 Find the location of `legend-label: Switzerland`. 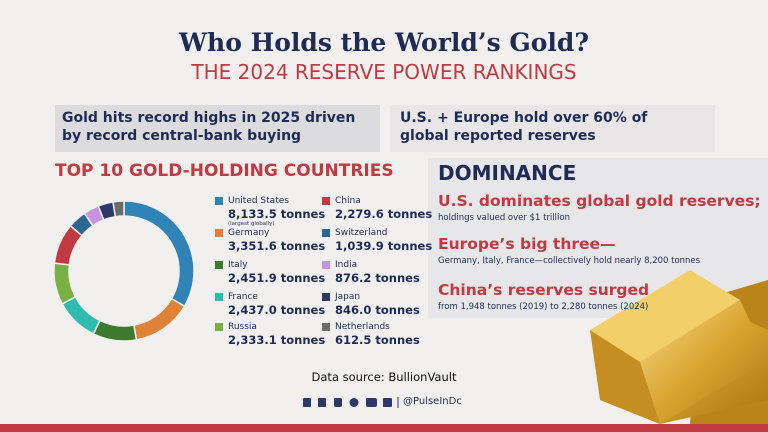

legend-label: Switzerland is located at coordinates (361, 233).